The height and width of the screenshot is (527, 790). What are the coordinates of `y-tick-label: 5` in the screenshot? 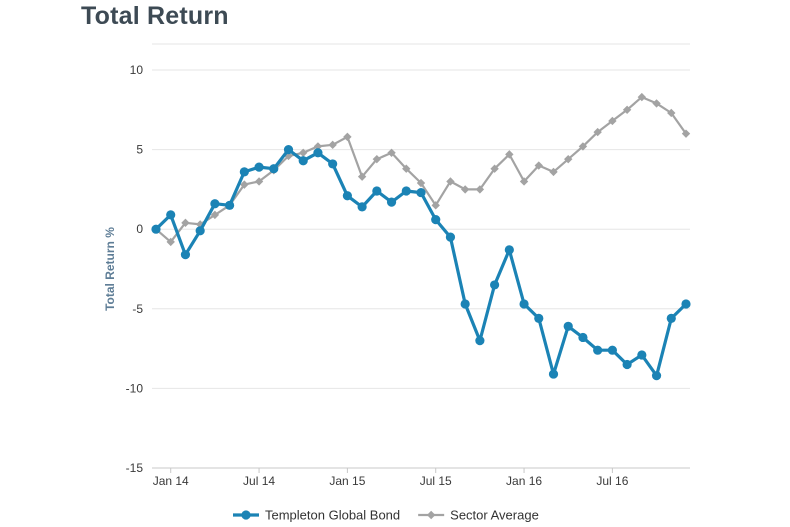 It's located at (139, 150).